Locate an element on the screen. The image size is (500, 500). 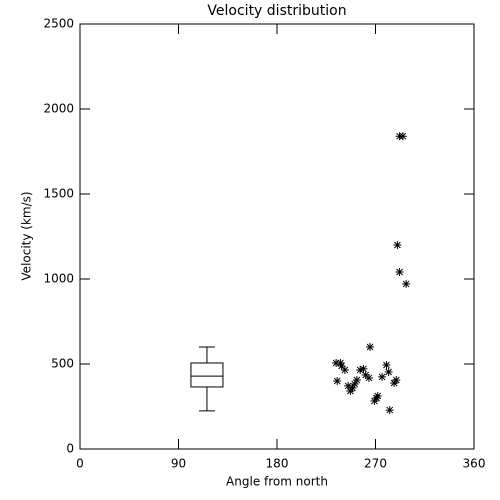
x-tick-label: 180 is located at coordinates (277, 464).